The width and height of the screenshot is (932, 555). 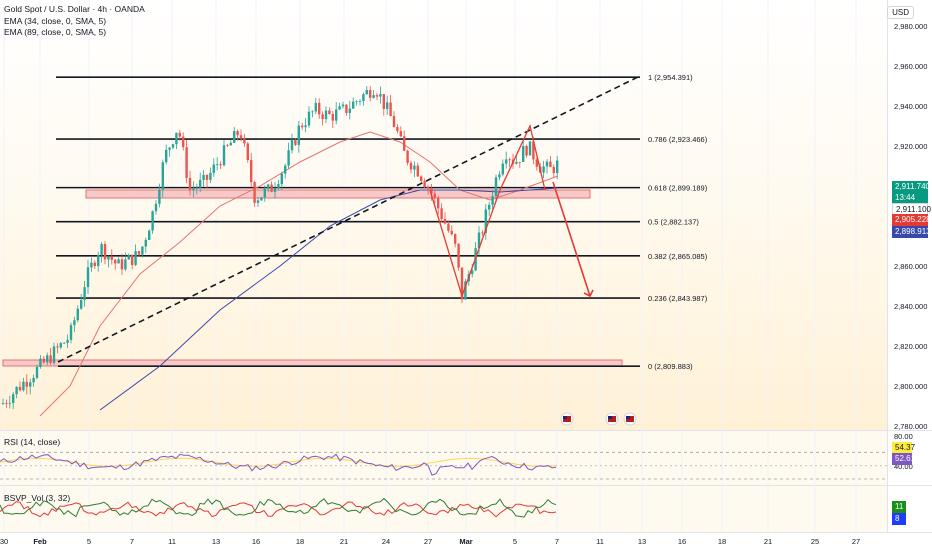 I want to click on currency-button: USD, so click(x=900, y=12).